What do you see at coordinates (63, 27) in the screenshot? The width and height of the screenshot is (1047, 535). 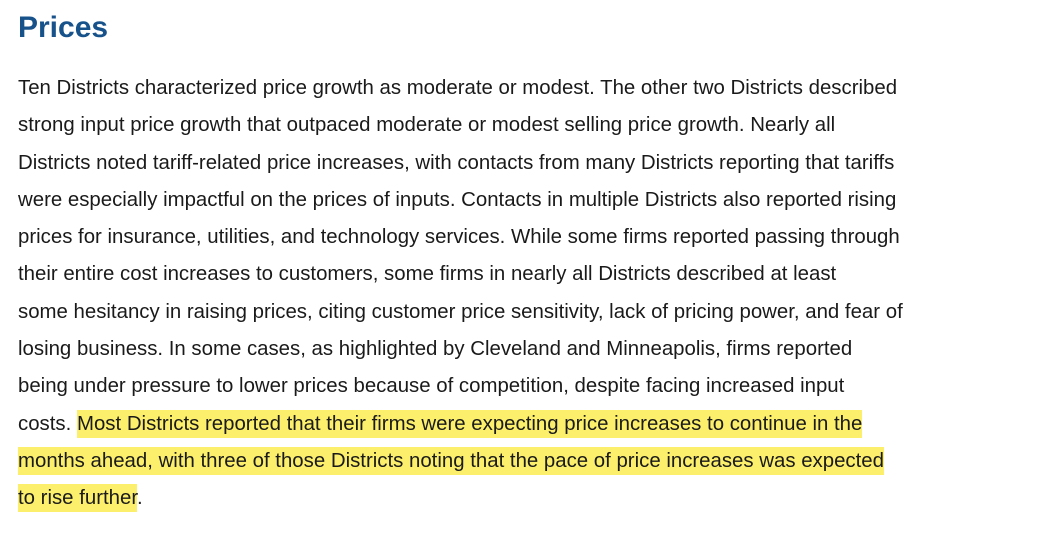 I see `section-heading: Prices` at bounding box center [63, 27].